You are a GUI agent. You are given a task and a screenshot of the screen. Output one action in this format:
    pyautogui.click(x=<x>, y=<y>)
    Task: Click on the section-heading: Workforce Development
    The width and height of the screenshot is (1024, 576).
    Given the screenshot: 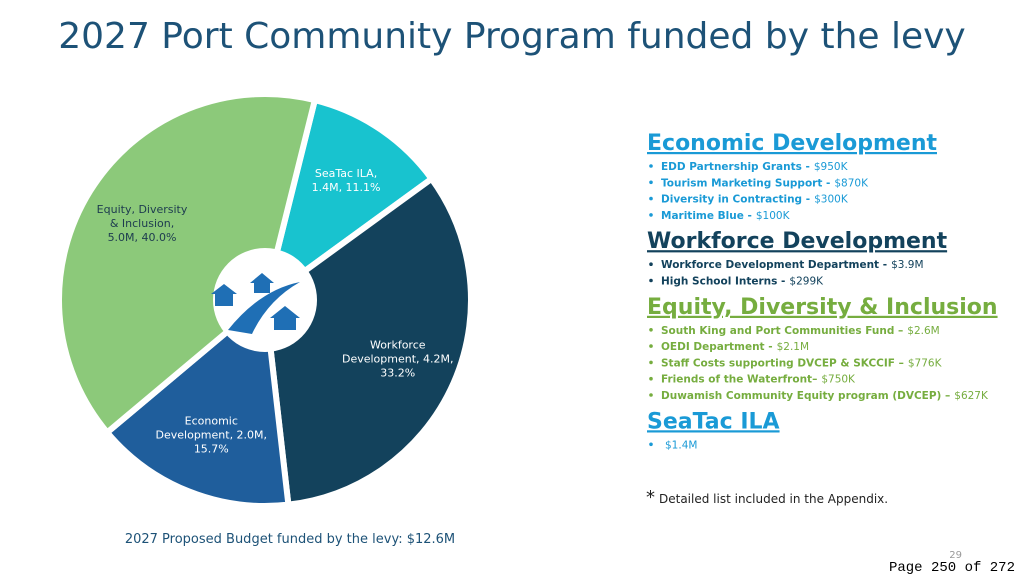 What is the action you would take?
    pyautogui.click(x=797, y=241)
    